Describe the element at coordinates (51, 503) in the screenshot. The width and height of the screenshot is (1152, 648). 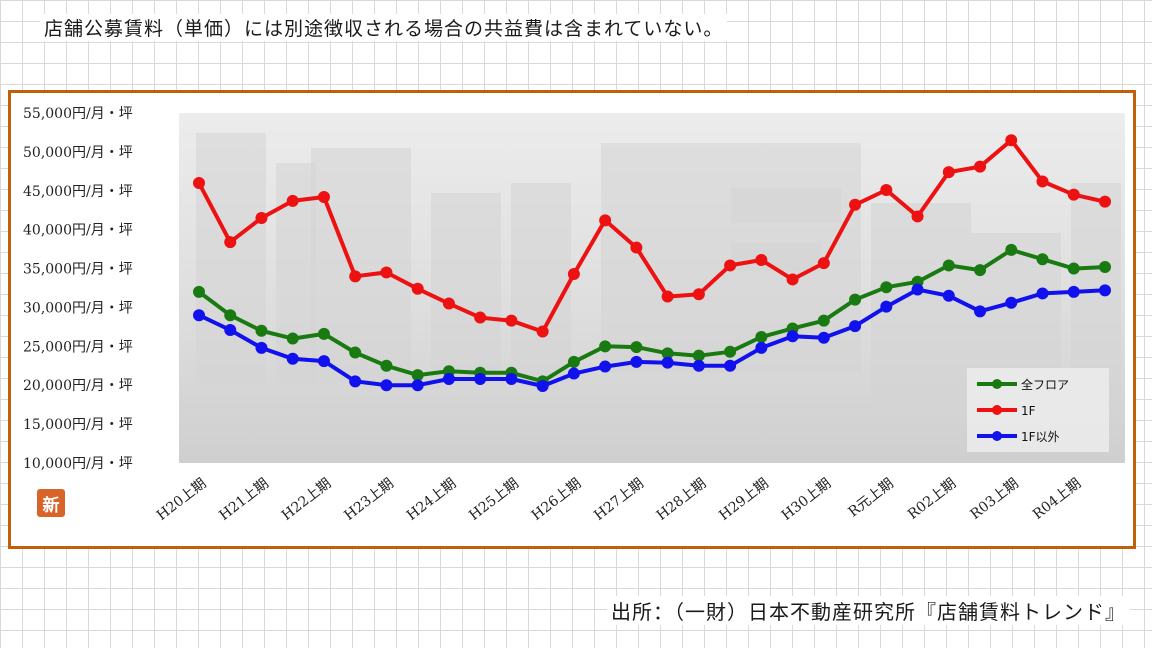
I see `new-badge: 新` at that location.